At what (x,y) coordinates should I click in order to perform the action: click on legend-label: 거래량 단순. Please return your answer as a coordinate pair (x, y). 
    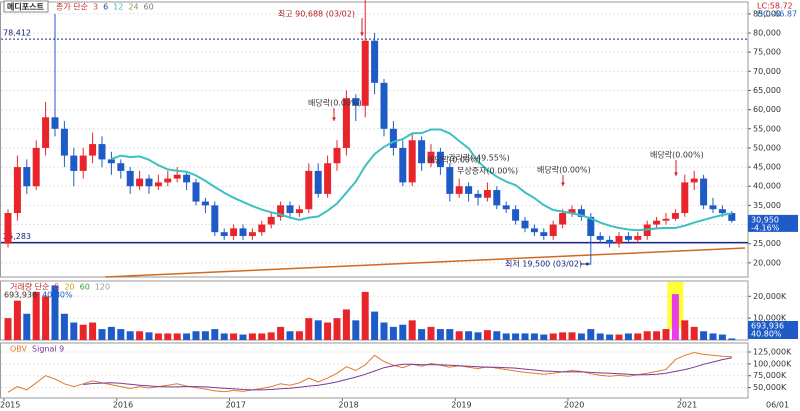
    Looking at the image, I should click on (29, 287).